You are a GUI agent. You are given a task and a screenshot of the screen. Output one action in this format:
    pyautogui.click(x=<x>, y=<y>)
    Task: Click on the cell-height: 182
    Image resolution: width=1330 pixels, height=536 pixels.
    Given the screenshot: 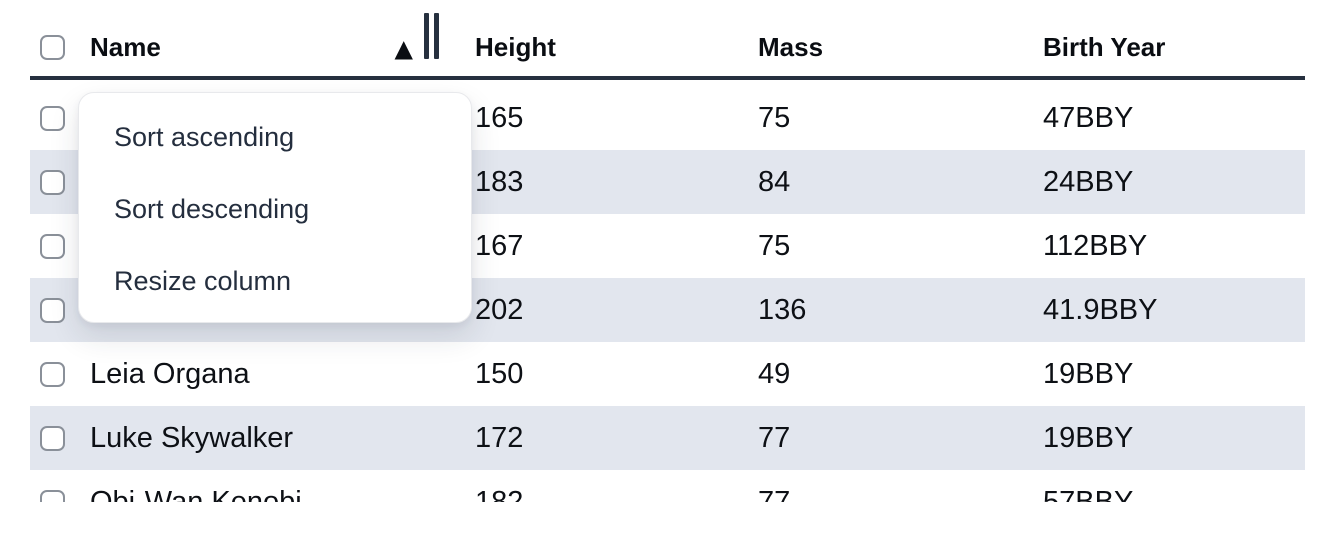 What is the action you would take?
    pyautogui.click(x=499, y=494)
    